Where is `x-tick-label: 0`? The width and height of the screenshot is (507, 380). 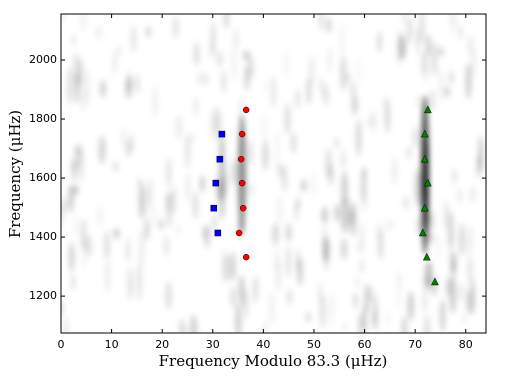
x-tick-label: 0 is located at coordinates (61, 344).